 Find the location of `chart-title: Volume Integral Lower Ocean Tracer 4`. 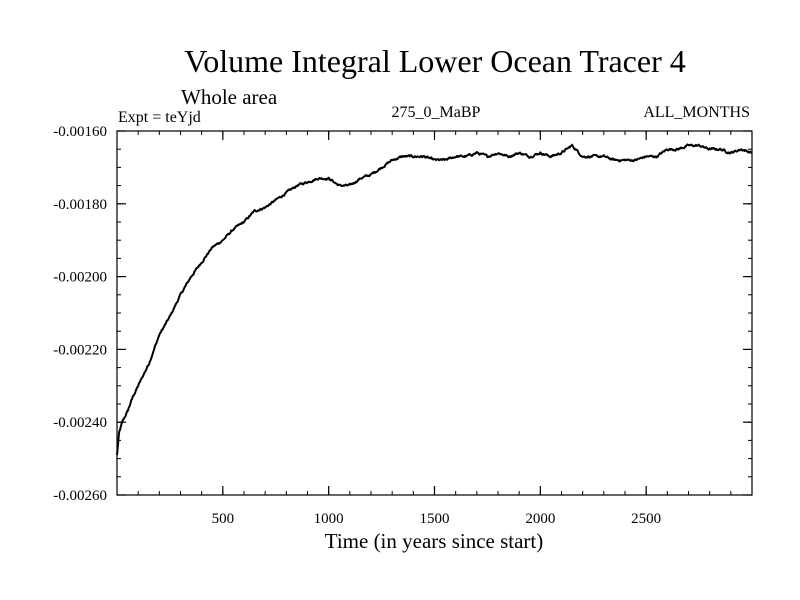

chart-title: Volume Integral Lower Ocean Tracer 4 is located at coordinates (434, 61).